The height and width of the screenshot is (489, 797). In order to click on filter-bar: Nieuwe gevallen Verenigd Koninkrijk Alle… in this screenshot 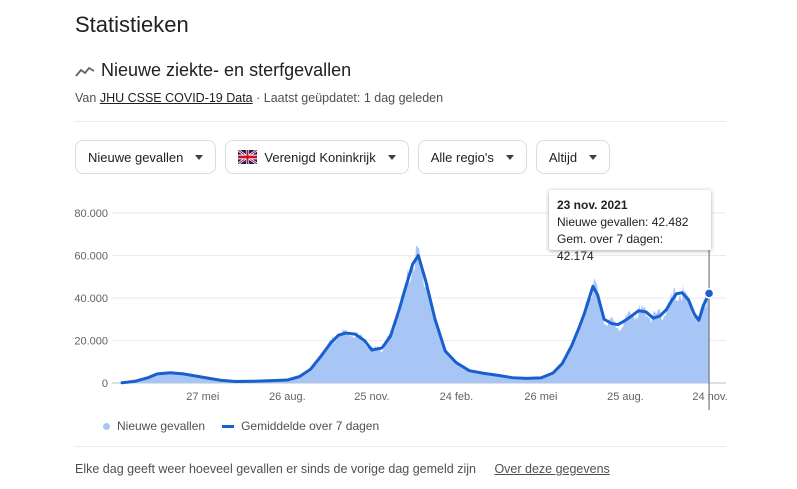, I will do `click(347, 157)`.